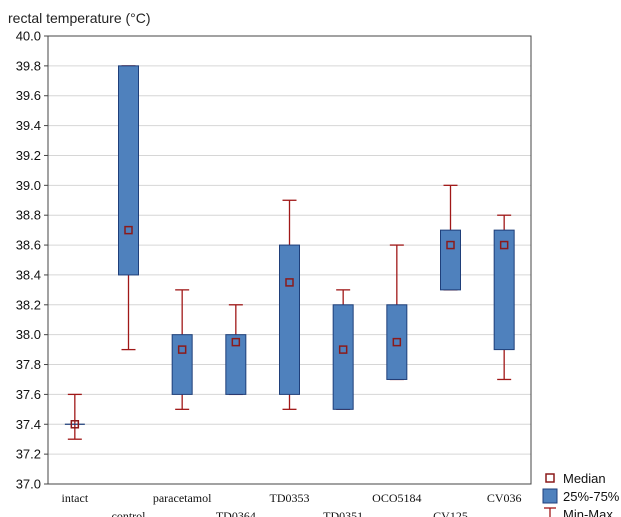 This screenshot has width=621, height=517. What do you see at coordinates (182, 498) in the screenshot?
I see `x-tick-label-paracetamol: paracetamol` at bounding box center [182, 498].